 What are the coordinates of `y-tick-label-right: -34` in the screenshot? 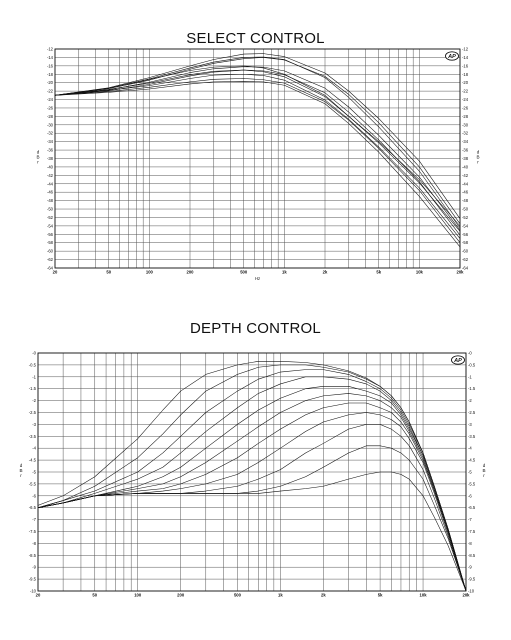 It's located at (465, 141).